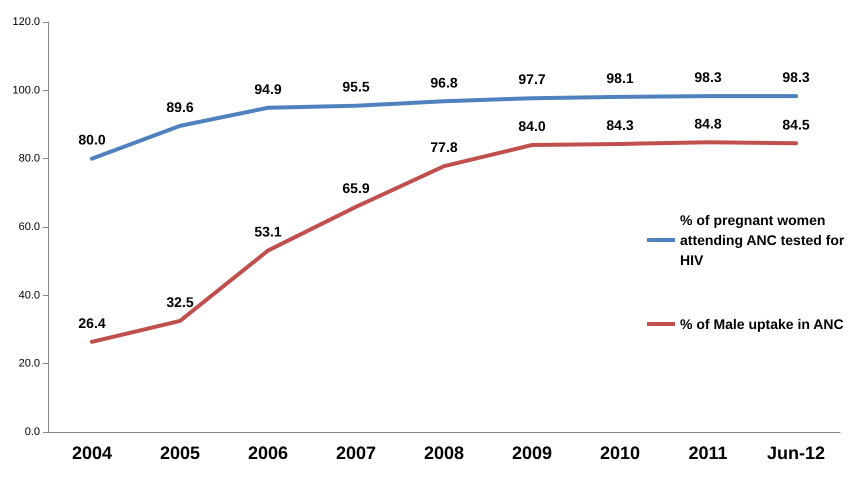  What do you see at coordinates (444, 82) in the screenshot?
I see `data-label: 96.8` at bounding box center [444, 82].